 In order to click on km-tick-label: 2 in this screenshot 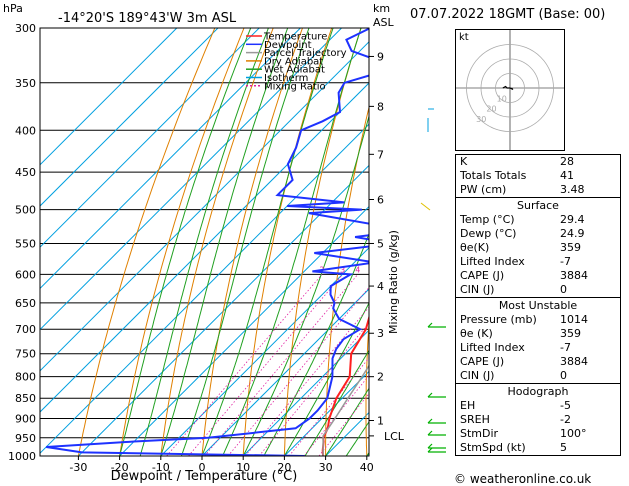, I will do `click(380, 377)`.